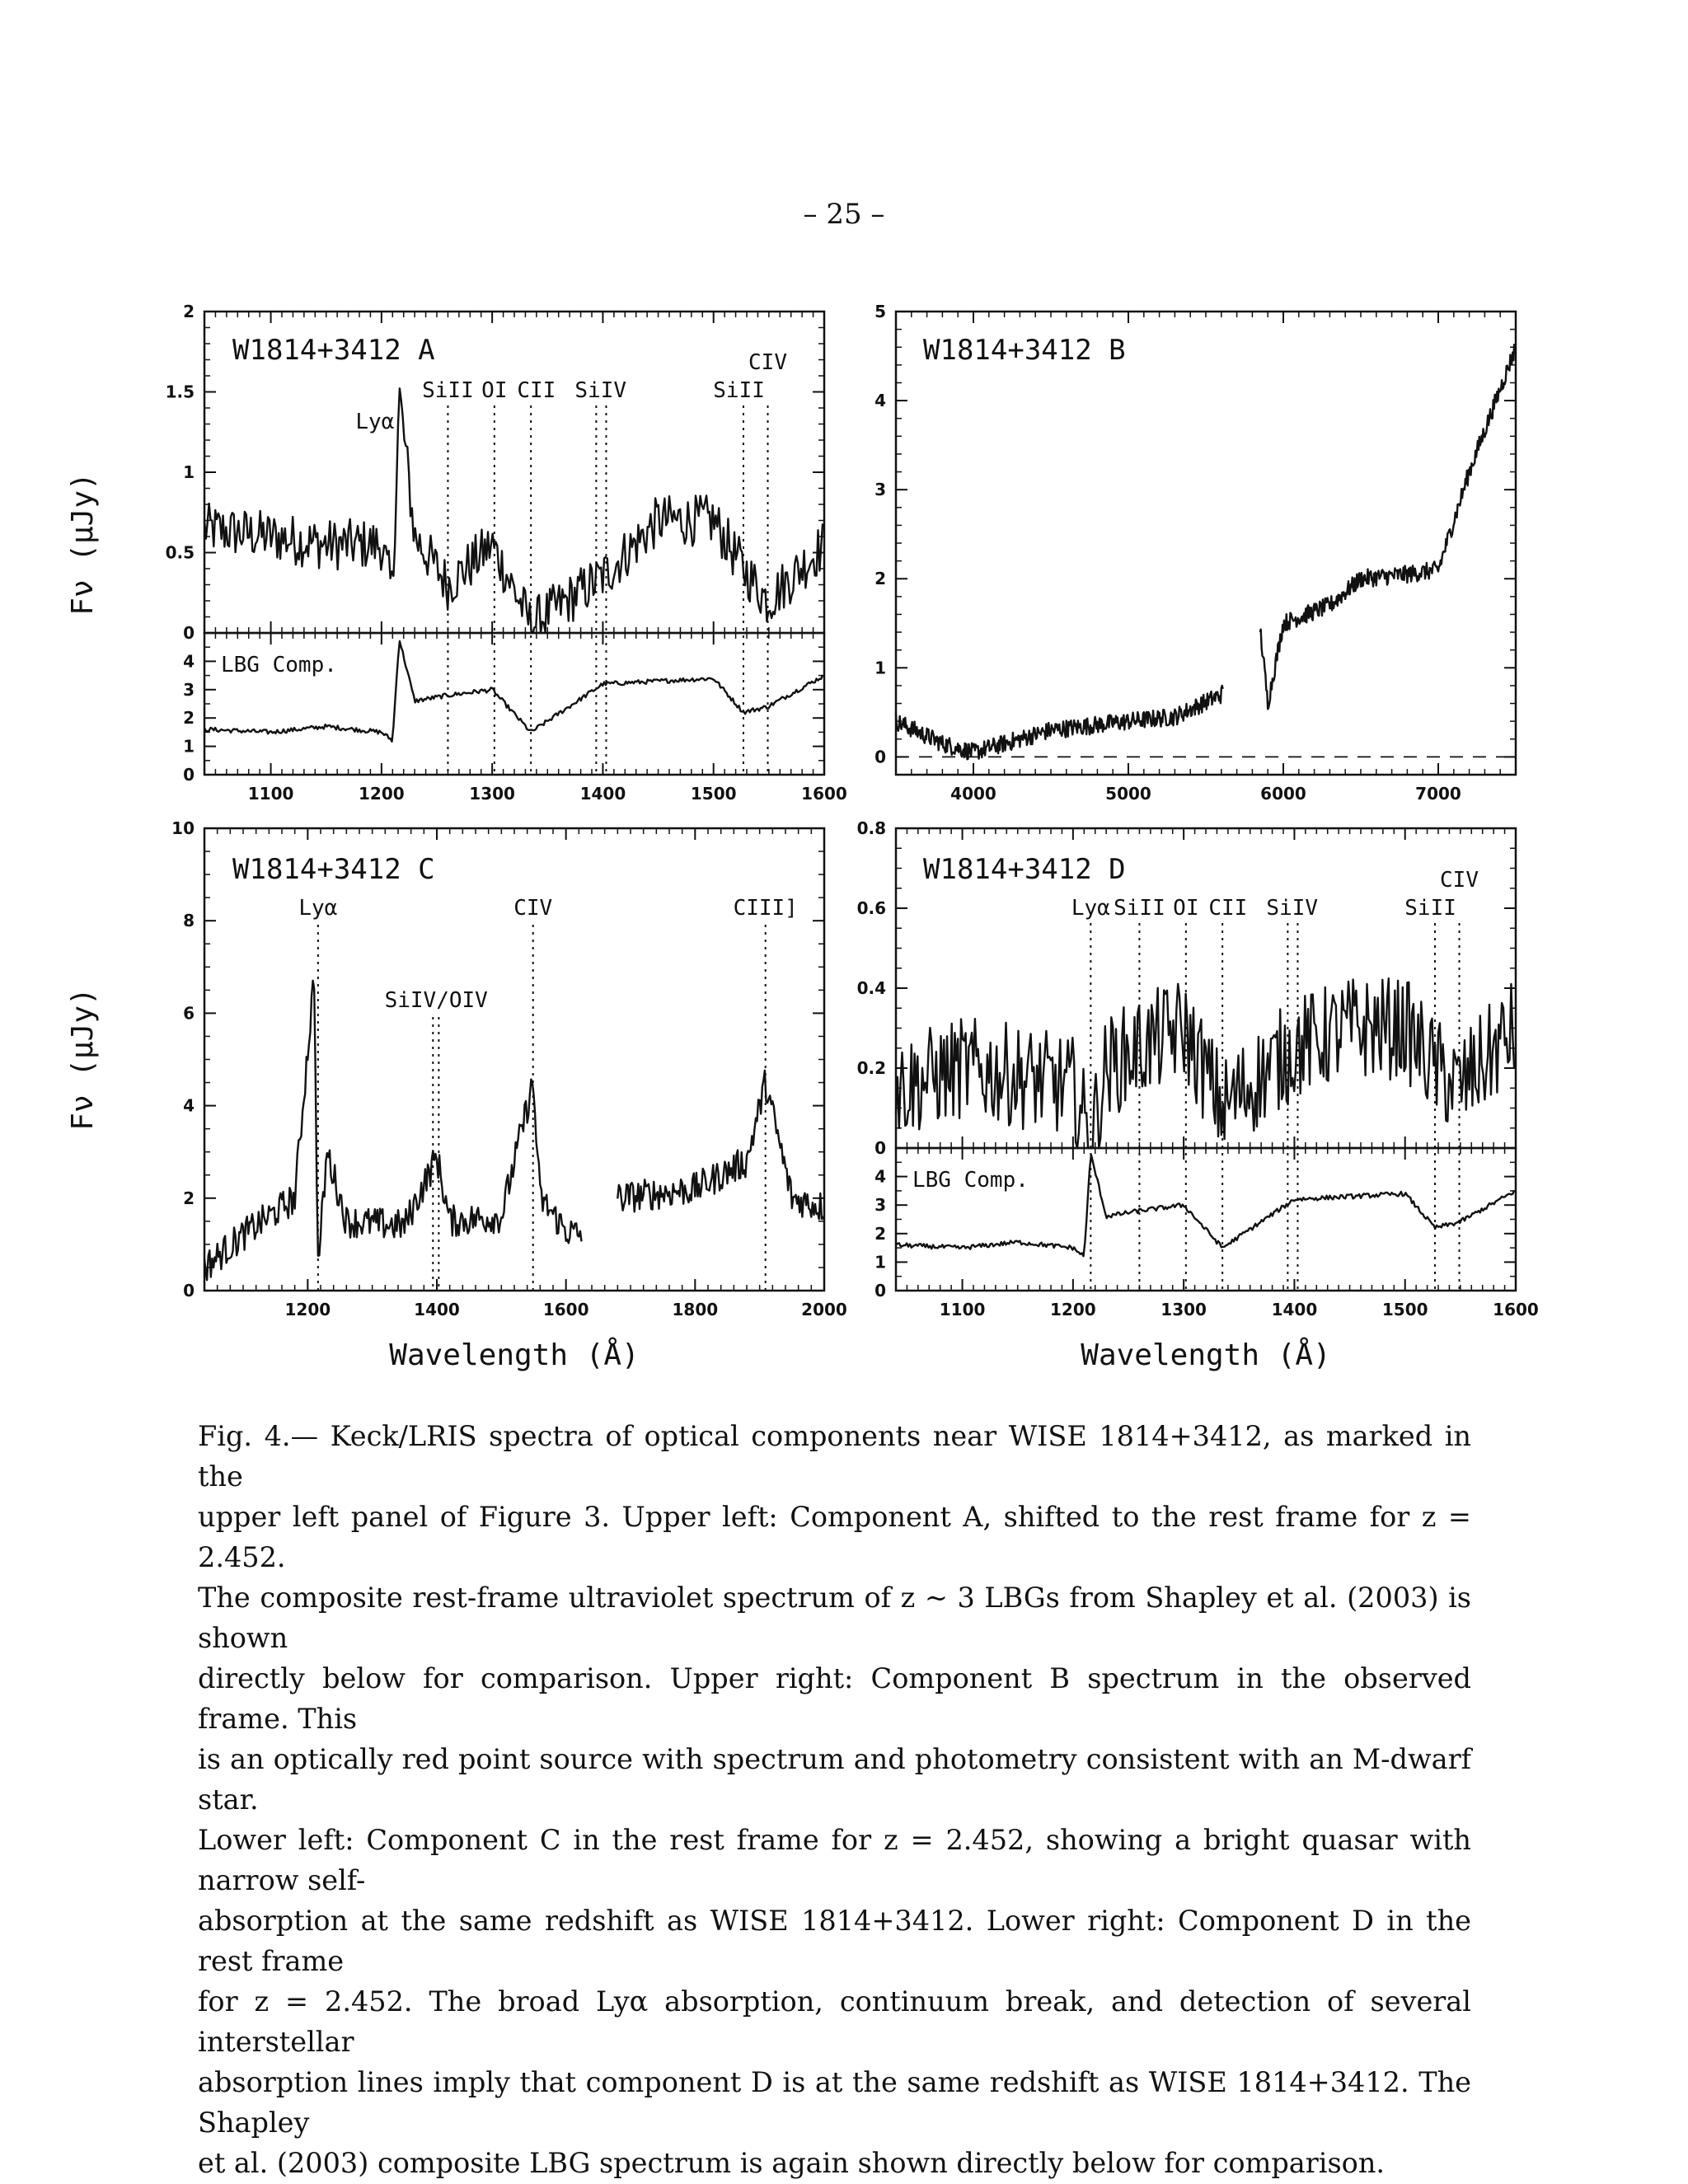 This screenshot has width=1688, height=2184. Describe the element at coordinates (181, 392) in the screenshot. I see `y-tick-label: 1.5` at that location.